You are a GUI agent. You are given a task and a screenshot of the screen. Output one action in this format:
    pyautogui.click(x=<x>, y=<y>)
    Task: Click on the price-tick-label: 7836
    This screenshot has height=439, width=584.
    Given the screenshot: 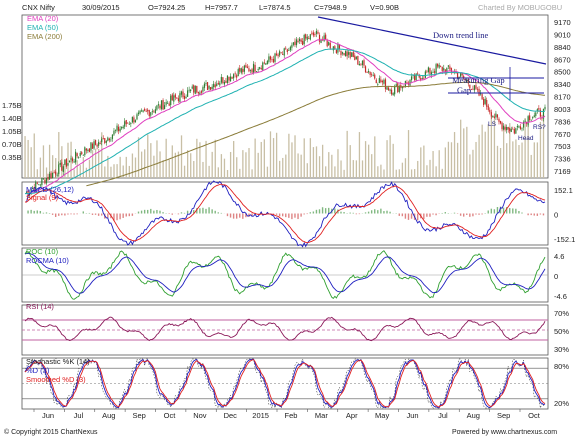 What is the action you would take?
    pyautogui.click(x=562, y=121)
    